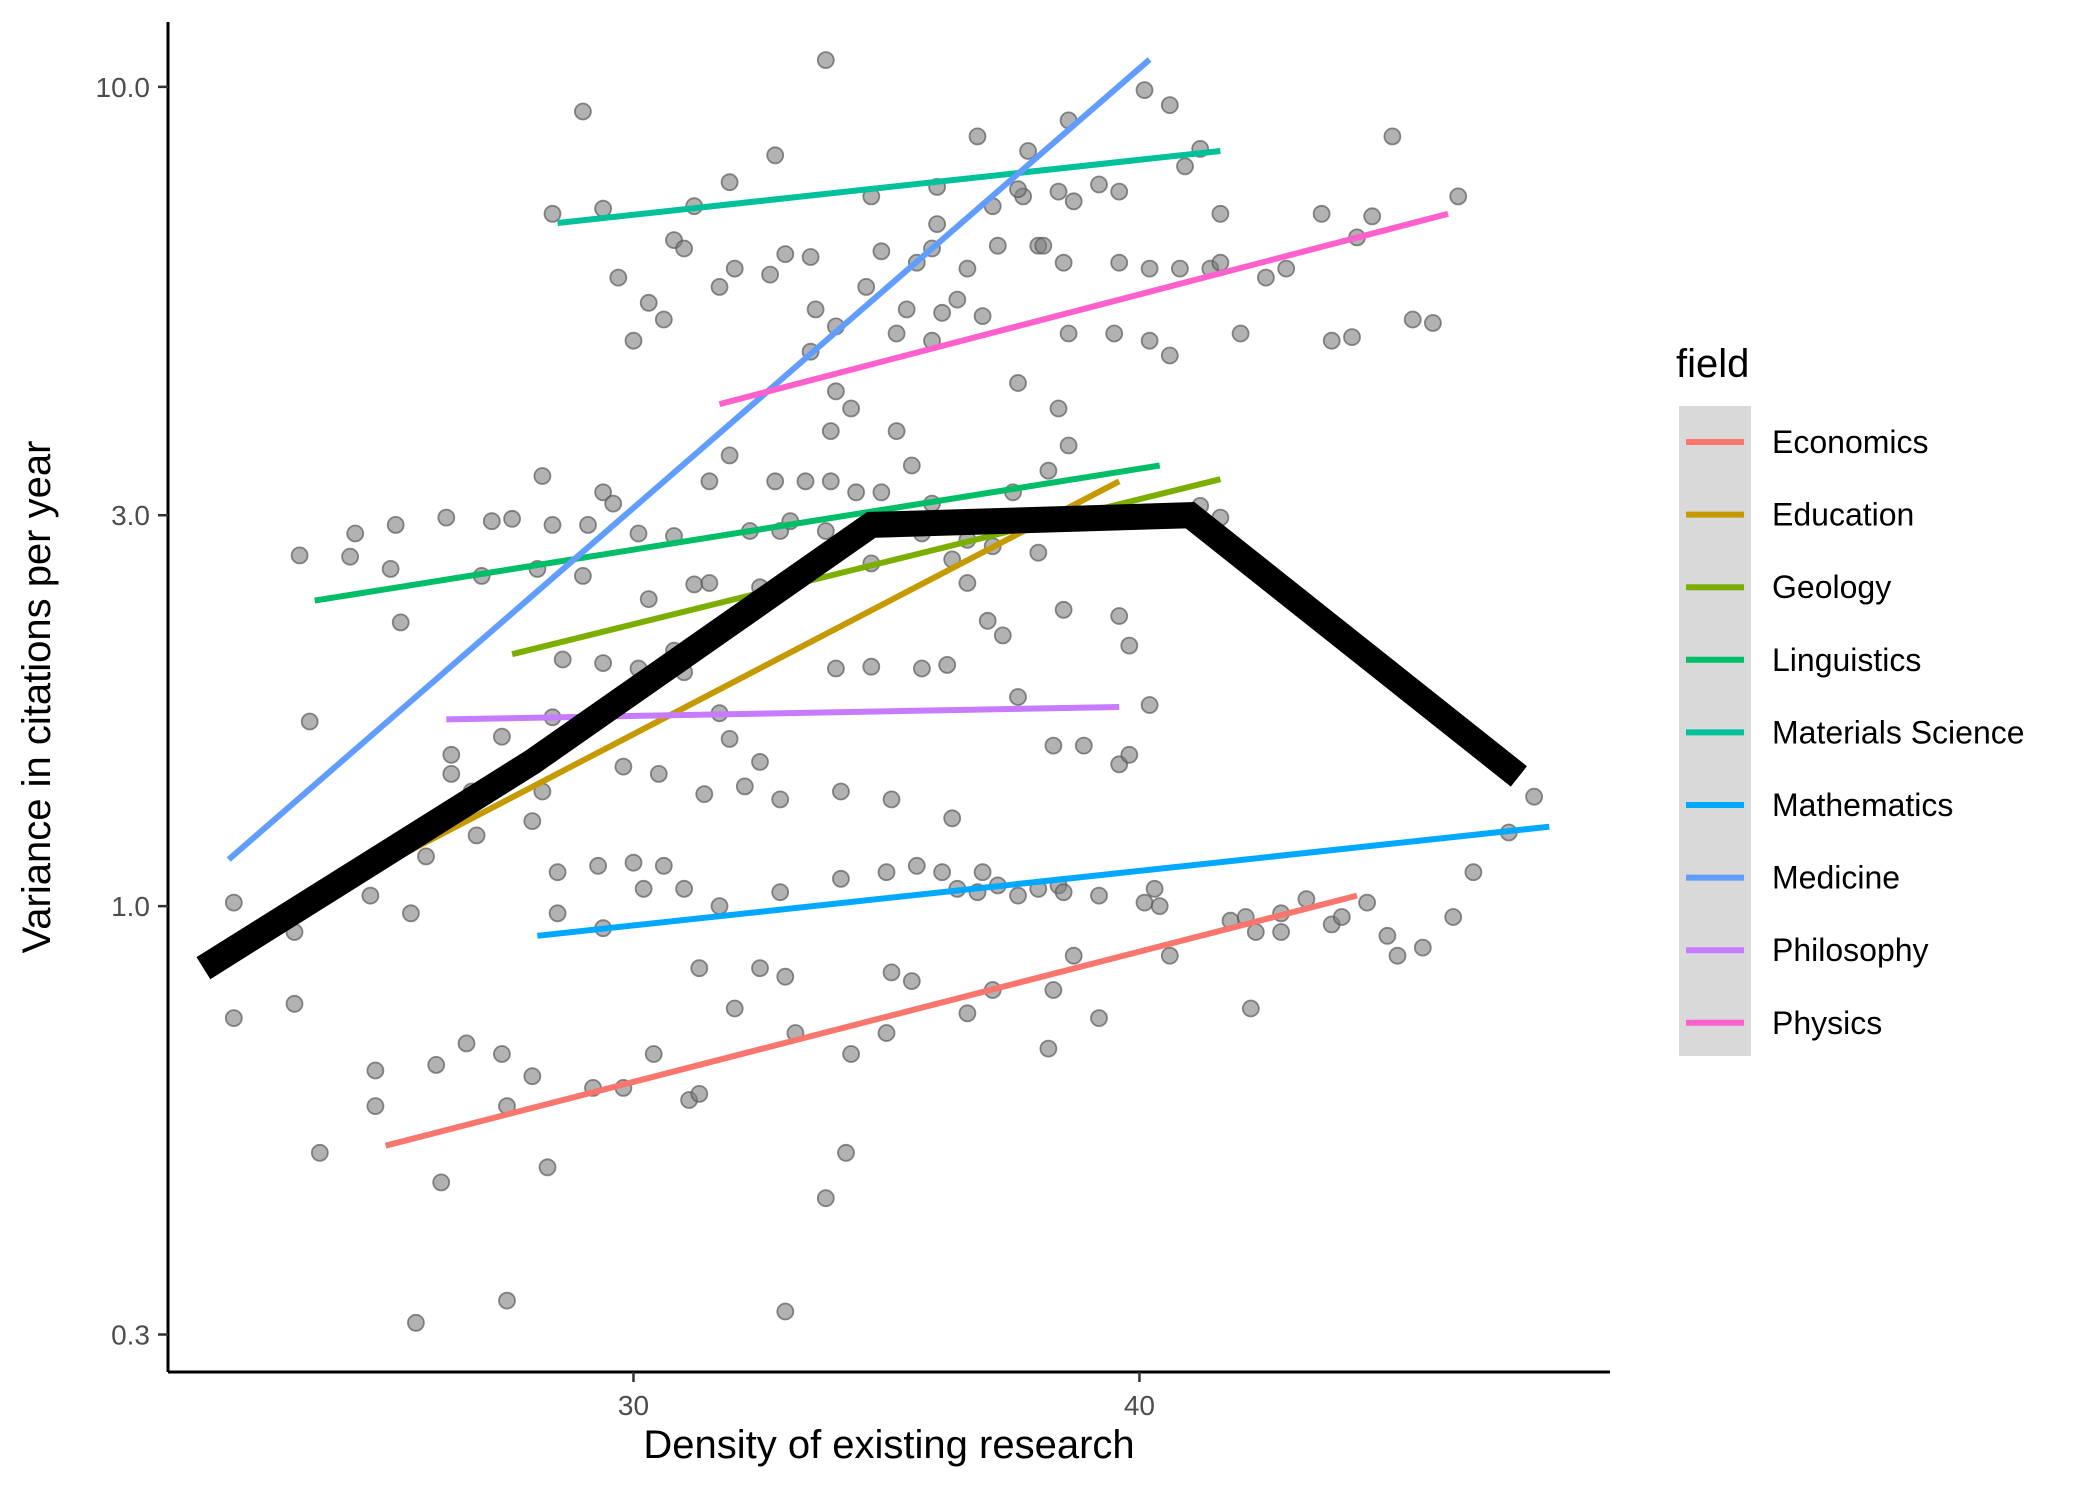 The image size is (2099, 1499). I want to click on legend-label: Geology, so click(1831, 587).